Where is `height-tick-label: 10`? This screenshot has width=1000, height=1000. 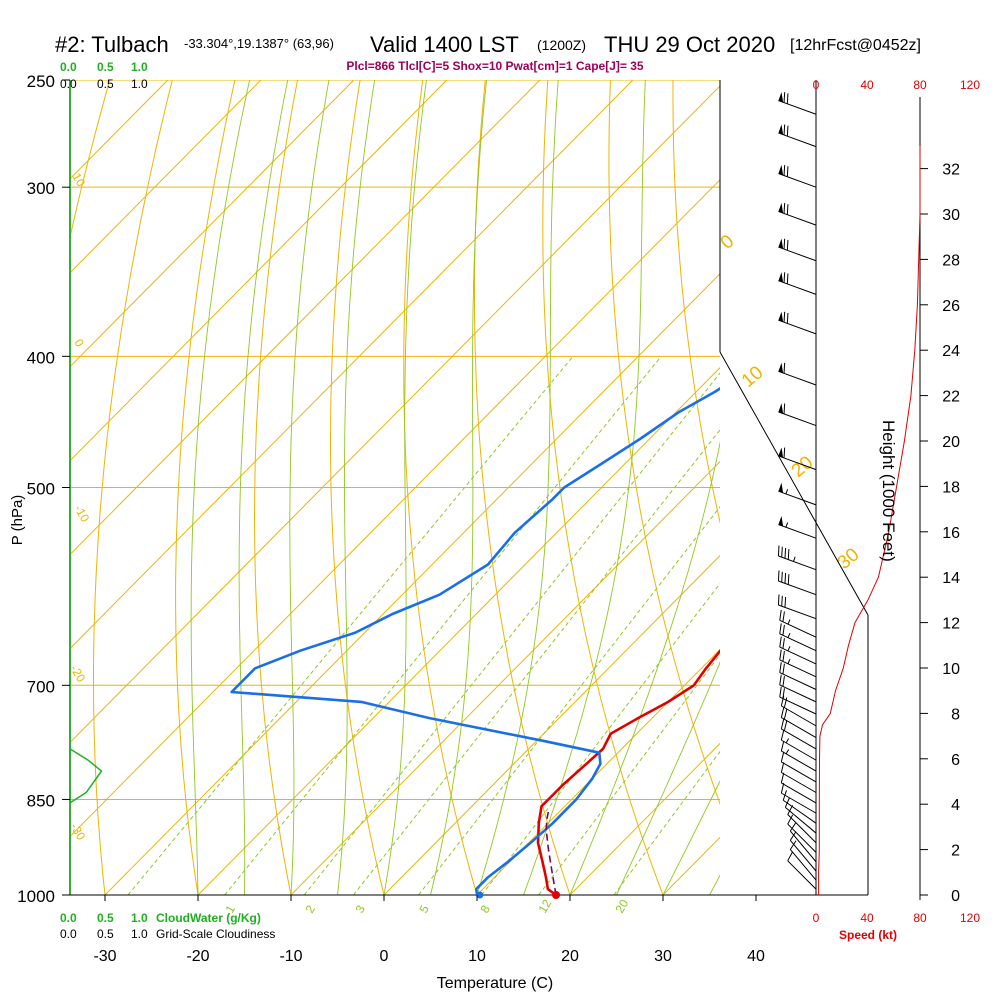
height-tick-label: 10 is located at coordinates (951, 669).